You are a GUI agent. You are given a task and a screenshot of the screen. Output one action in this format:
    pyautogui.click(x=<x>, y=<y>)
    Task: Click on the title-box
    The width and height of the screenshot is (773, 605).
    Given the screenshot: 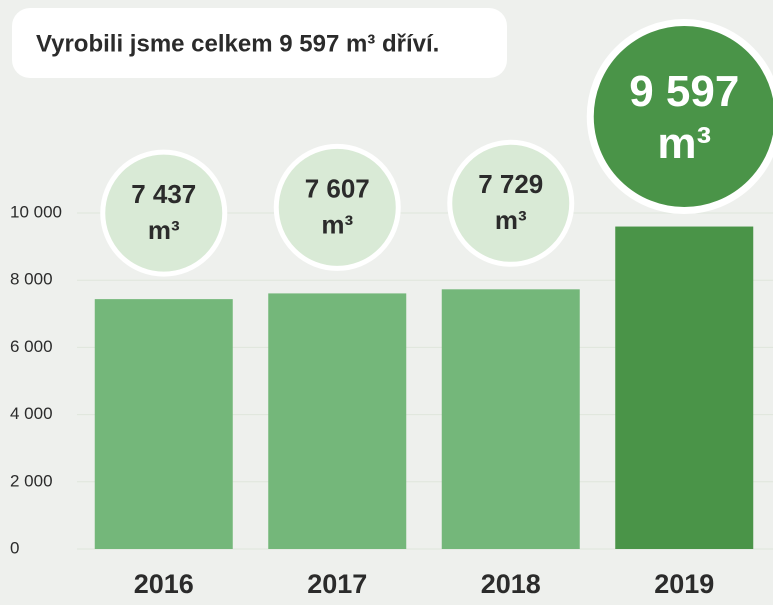 What is the action you would take?
    pyautogui.click(x=259, y=43)
    